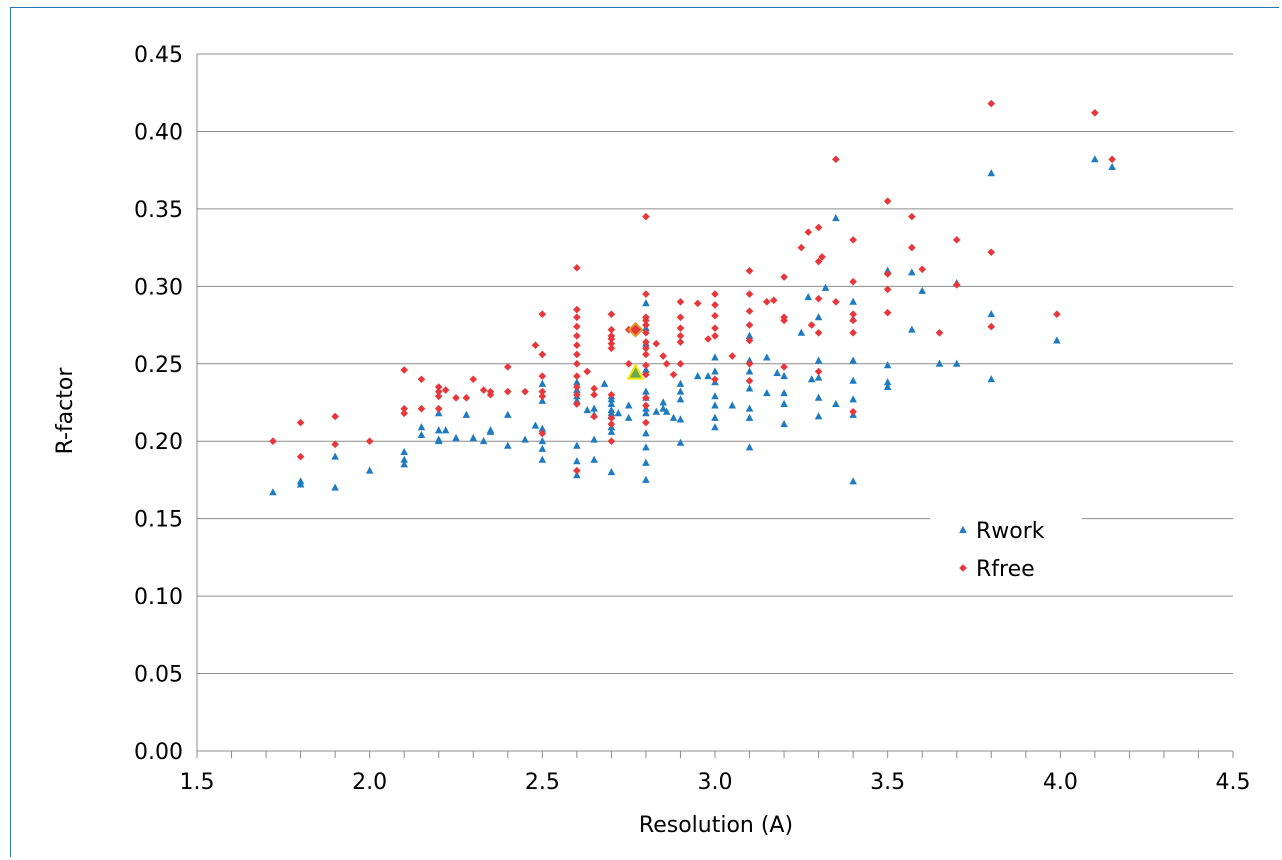 The height and width of the screenshot is (860, 1282). What do you see at coordinates (635, 329) in the screenshot?
I see `highlight-rfree-point` at bounding box center [635, 329].